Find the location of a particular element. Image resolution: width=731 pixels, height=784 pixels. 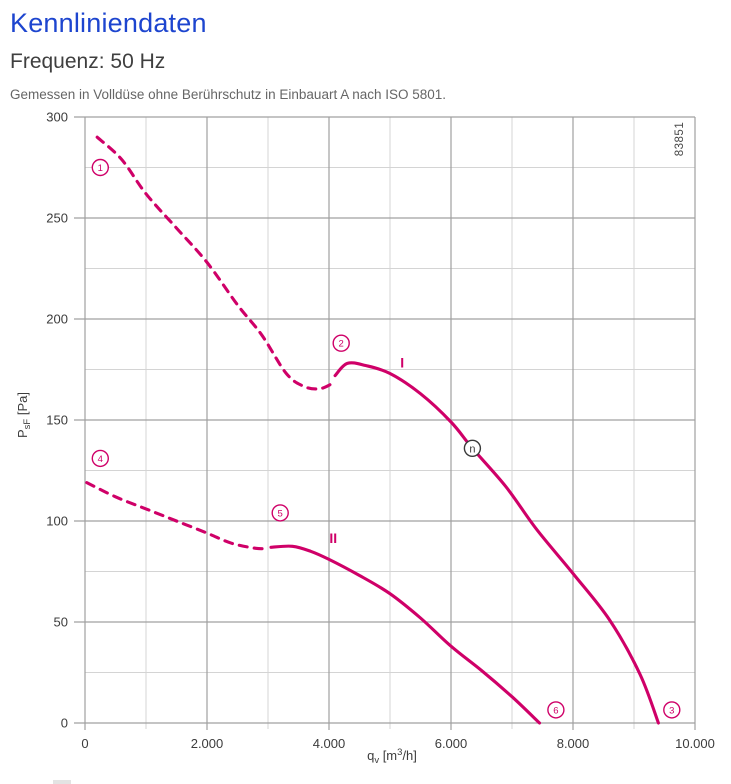

curve-name-labels: III is located at coordinates (366, 451).